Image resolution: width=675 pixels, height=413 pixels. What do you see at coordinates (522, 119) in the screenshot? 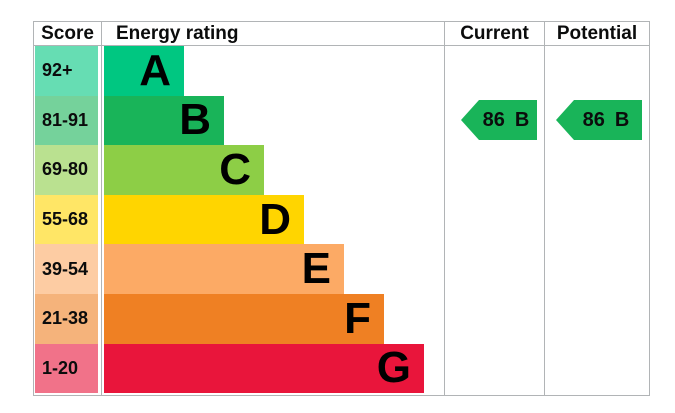
I see `current-rating-letter: B` at bounding box center [522, 119].